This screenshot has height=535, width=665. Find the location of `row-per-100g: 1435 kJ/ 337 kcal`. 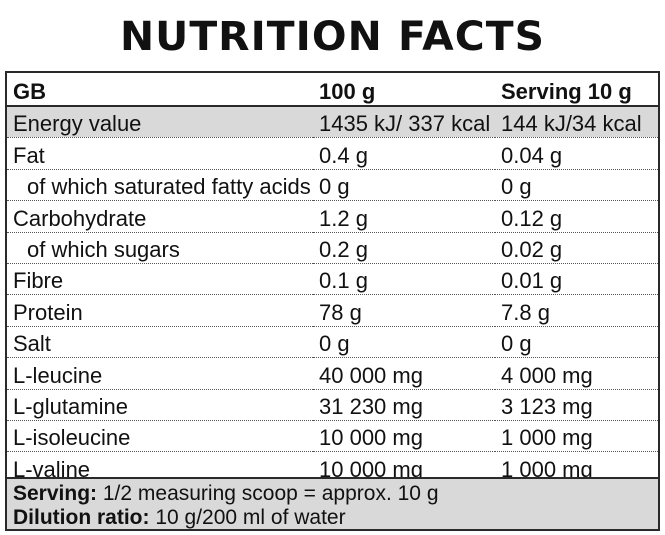

row-per-100g: 1435 kJ/ 337 kcal is located at coordinates (404, 122).